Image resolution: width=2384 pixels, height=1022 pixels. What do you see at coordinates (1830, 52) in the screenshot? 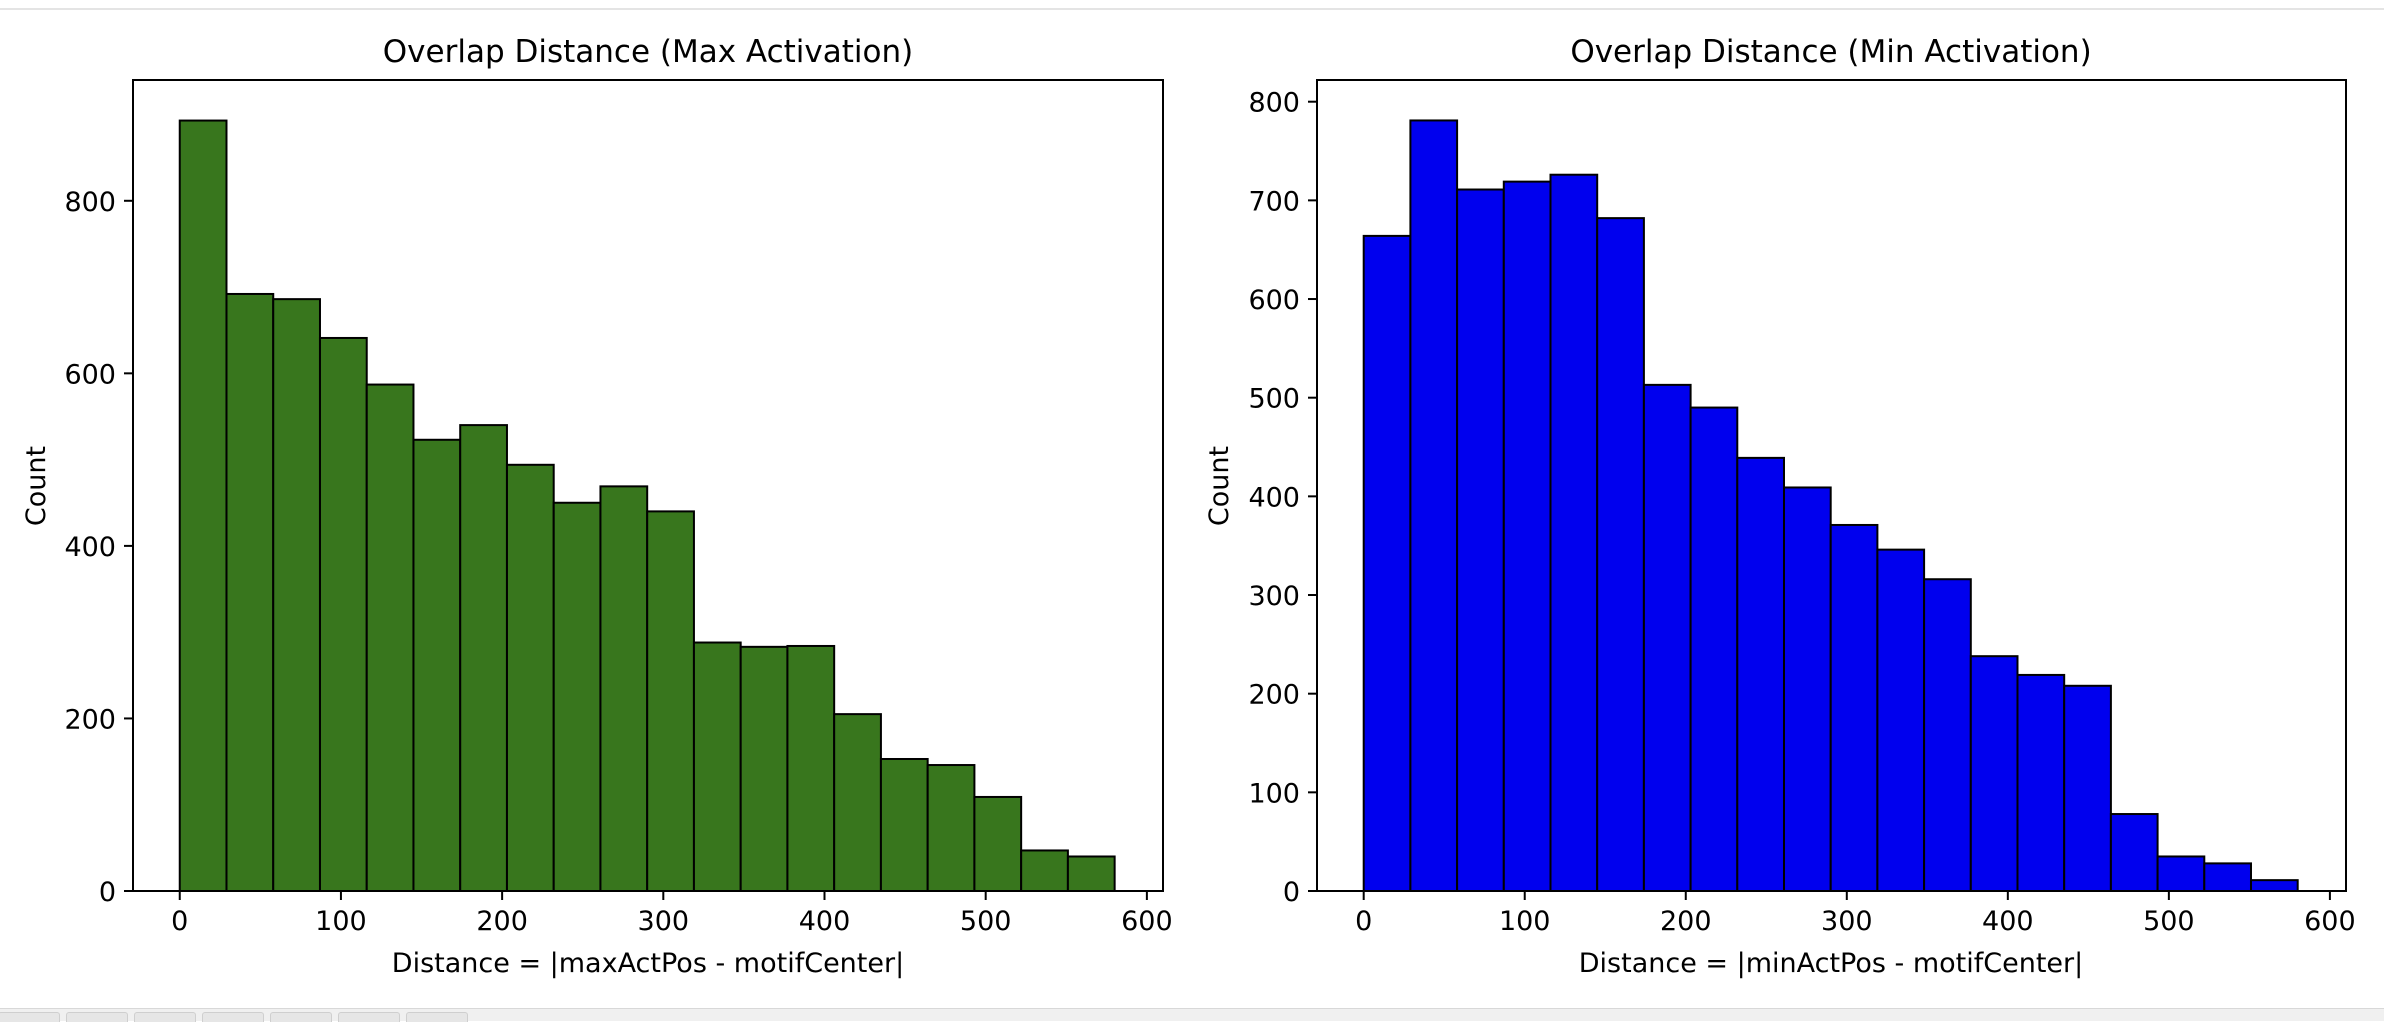
I see `chart-title: Overlap Distance (Min Activation)` at bounding box center [1830, 52].